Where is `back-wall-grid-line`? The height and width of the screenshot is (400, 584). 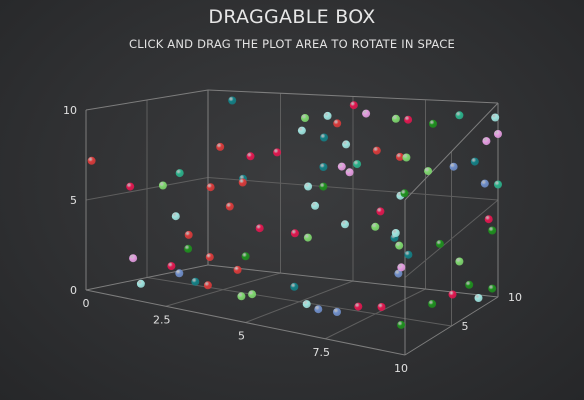
back-wall-grid-line is located at coordinates (353, 189).